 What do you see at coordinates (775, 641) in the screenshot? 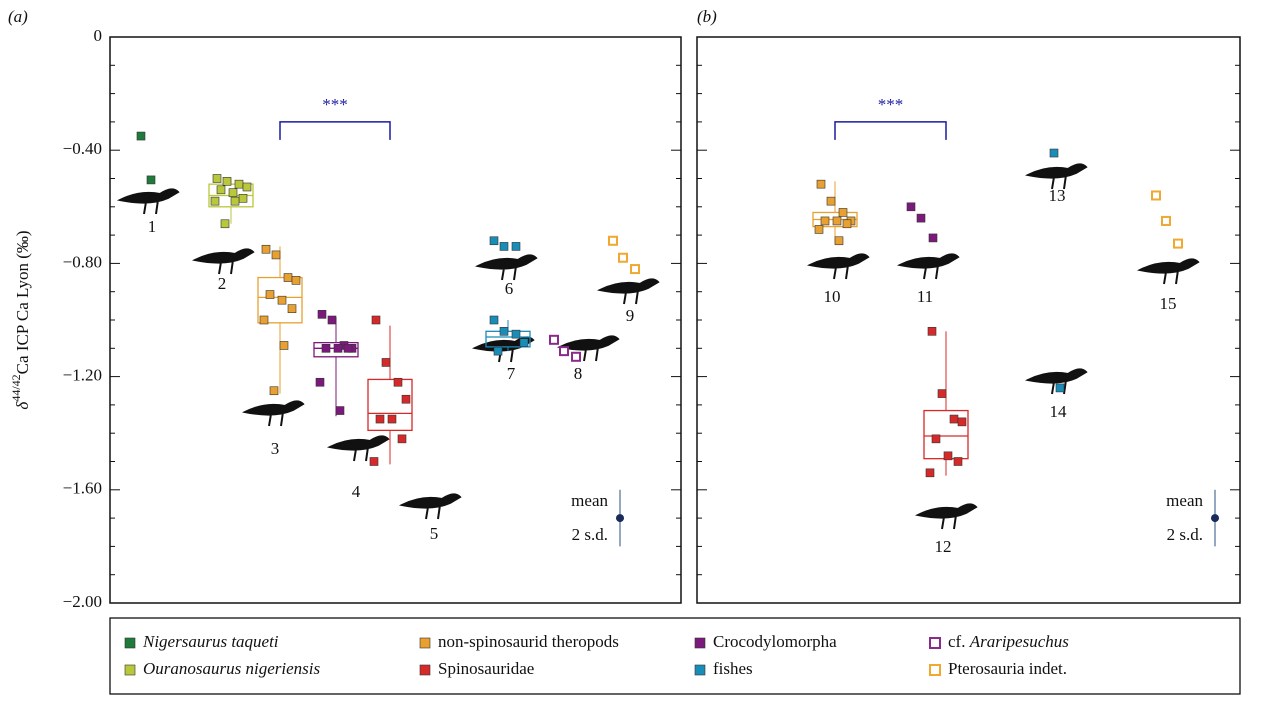
I see `legend-label: Crocodylomorpha` at bounding box center [775, 641].